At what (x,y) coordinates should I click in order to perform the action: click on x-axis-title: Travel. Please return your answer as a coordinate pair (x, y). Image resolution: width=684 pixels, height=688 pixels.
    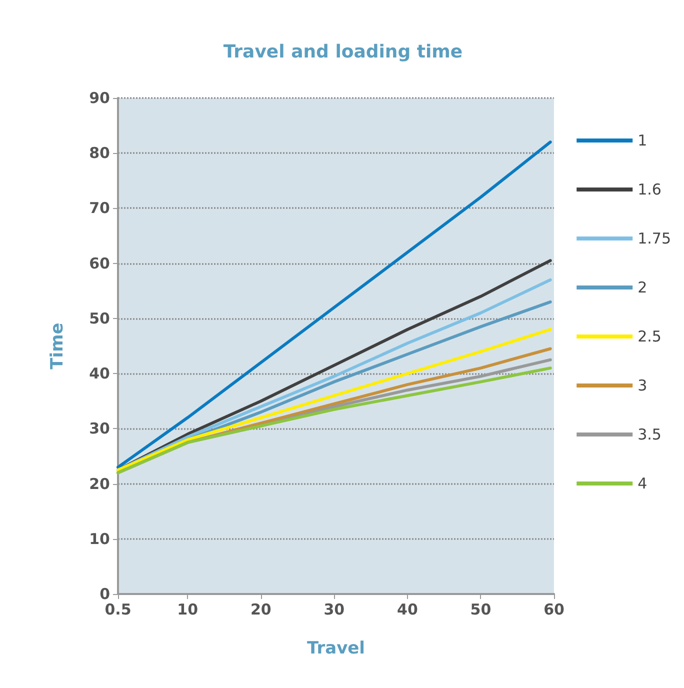
    Looking at the image, I should click on (336, 648).